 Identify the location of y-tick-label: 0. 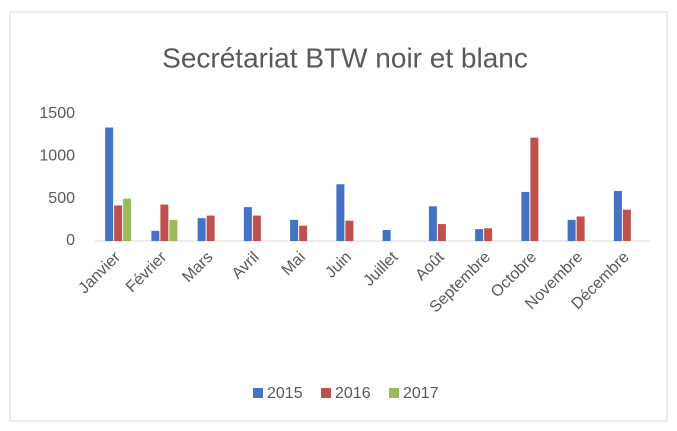
(70, 240).